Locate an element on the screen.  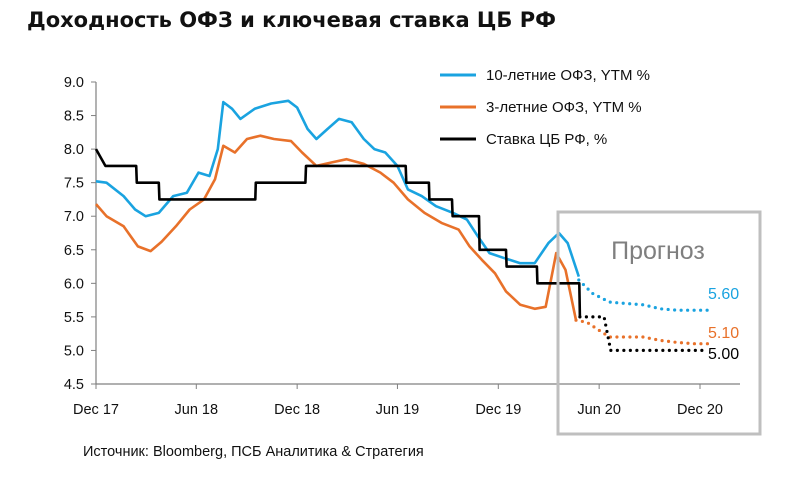
legend-label: 3-летние ОФЗ, YTM % is located at coordinates (564, 107).